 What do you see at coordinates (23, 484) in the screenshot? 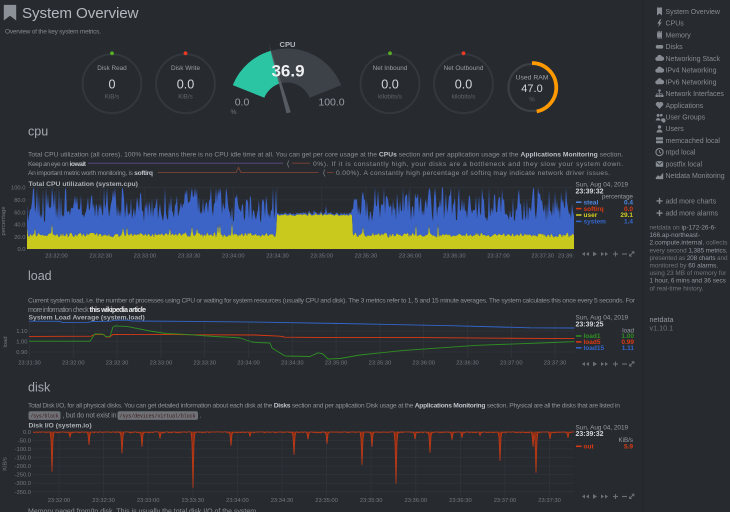
I see `svg-text: -300.0` at bounding box center [23, 484].